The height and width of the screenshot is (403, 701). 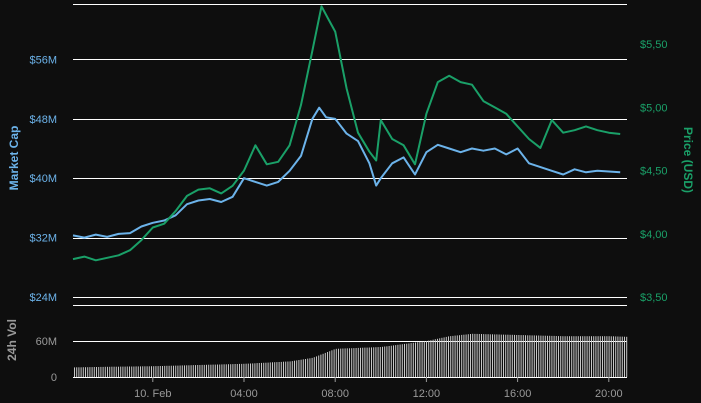 What do you see at coordinates (688, 160) in the screenshot?
I see `price-axis-label: Price (USD)` at bounding box center [688, 160].